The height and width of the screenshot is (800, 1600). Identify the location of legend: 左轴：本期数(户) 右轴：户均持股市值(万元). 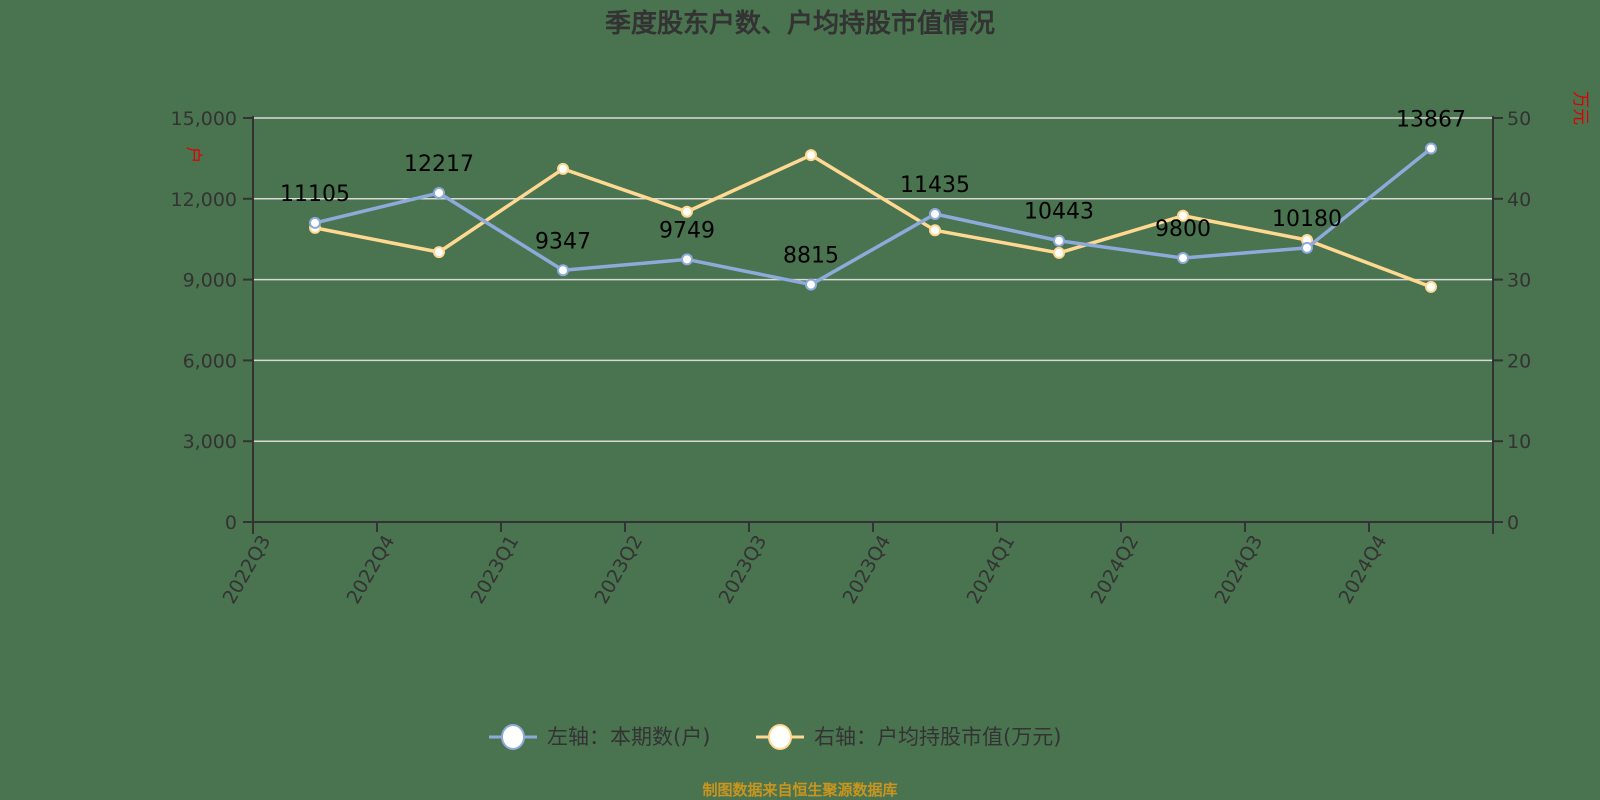
(775, 737).